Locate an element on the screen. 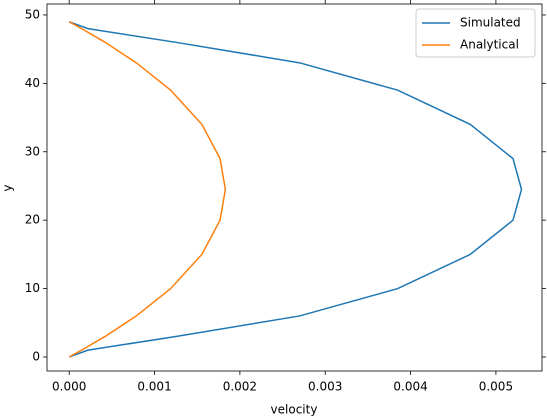 The height and width of the screenshot is (417, 547). x-tick-label: 0.005 is located at coordinates (496, 387).